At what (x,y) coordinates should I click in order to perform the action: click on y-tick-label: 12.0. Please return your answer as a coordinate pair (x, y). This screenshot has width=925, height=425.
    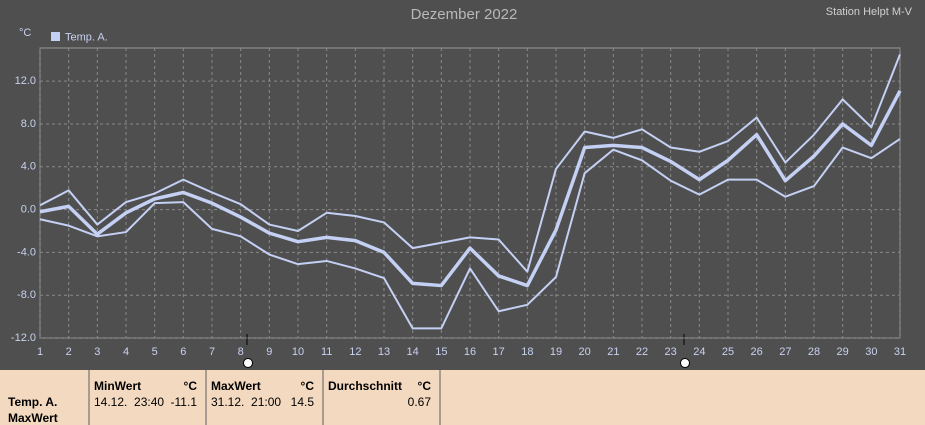
    Looking at the image, I should click on (25, 81).